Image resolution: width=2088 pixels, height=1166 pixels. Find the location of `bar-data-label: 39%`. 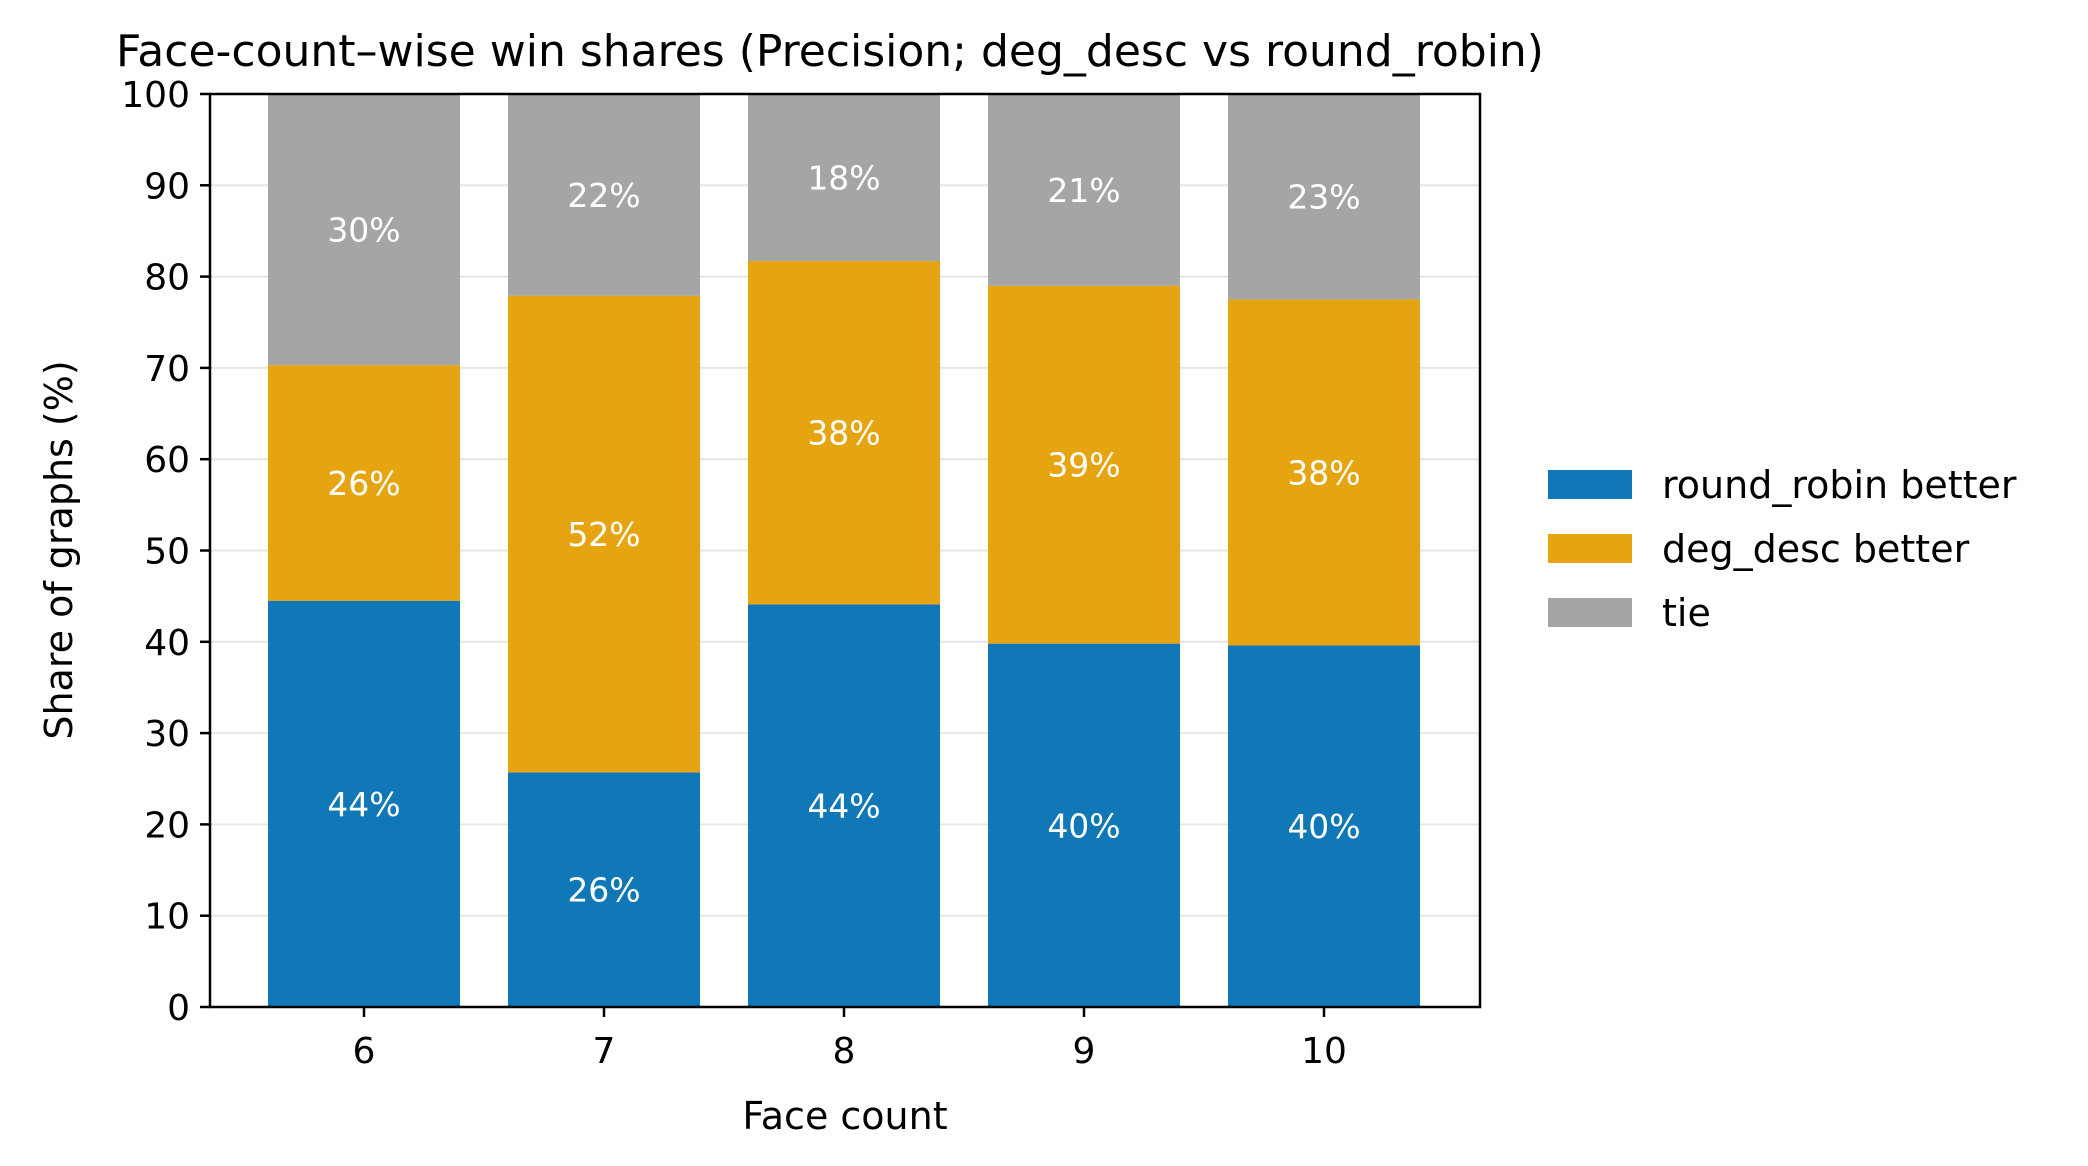

bar-data-label: 39% is located at coordinates (1083, 465).